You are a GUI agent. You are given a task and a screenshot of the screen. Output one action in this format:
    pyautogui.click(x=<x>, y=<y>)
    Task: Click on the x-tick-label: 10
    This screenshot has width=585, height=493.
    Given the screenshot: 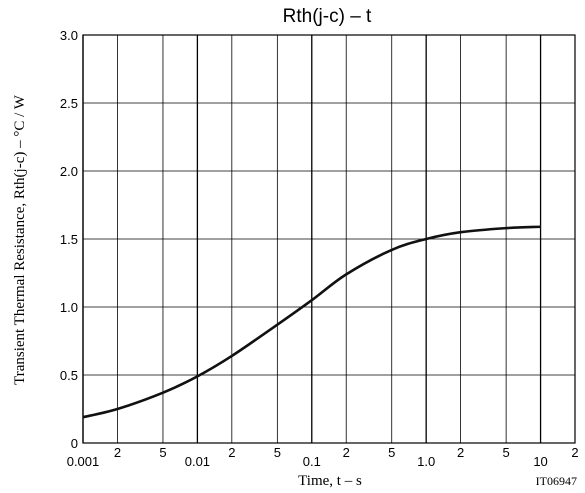 What is the action you would take?
    pyautogui.click(x=540, y=461)
    